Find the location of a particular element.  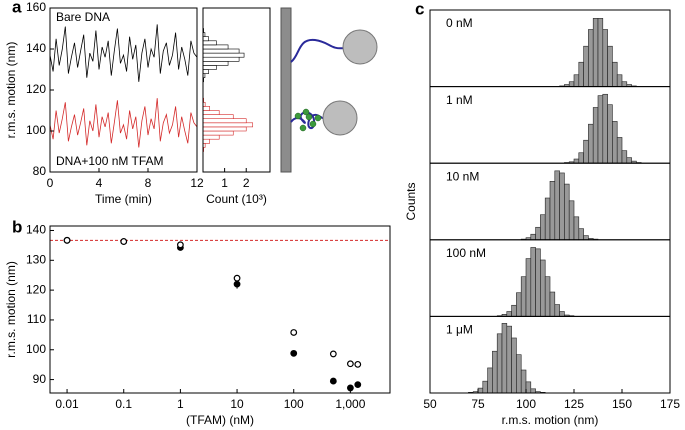

x-tick-label: 12 is located at coordinates (197, 183).